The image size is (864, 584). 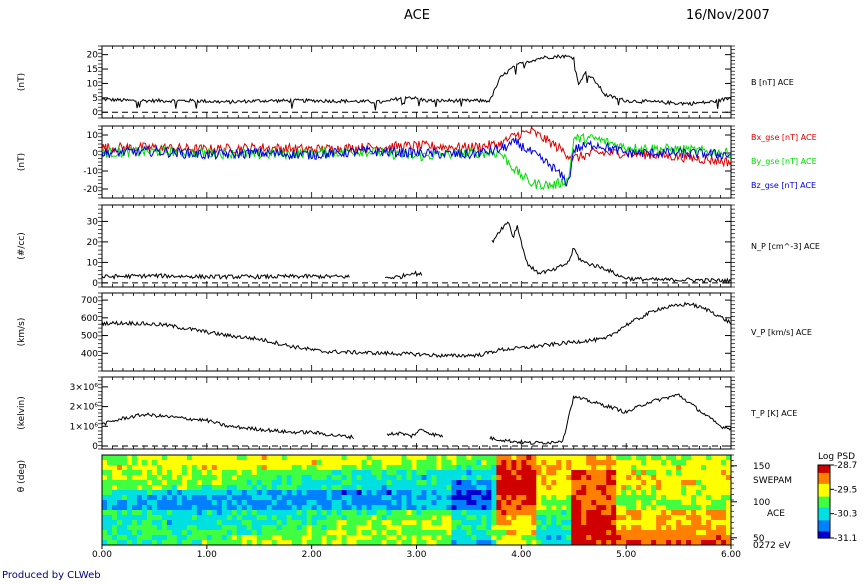 I want to click on x-tick-label: 6.00, so click(x=731, y=555).